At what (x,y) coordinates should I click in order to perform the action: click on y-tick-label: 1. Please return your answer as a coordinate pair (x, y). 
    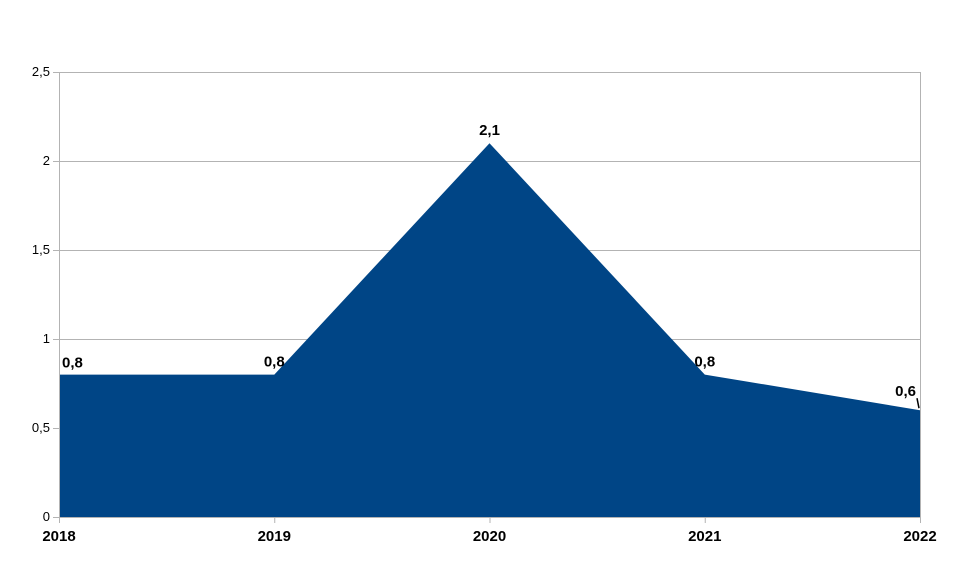
    Looking at the image, I should click on (46, 338).